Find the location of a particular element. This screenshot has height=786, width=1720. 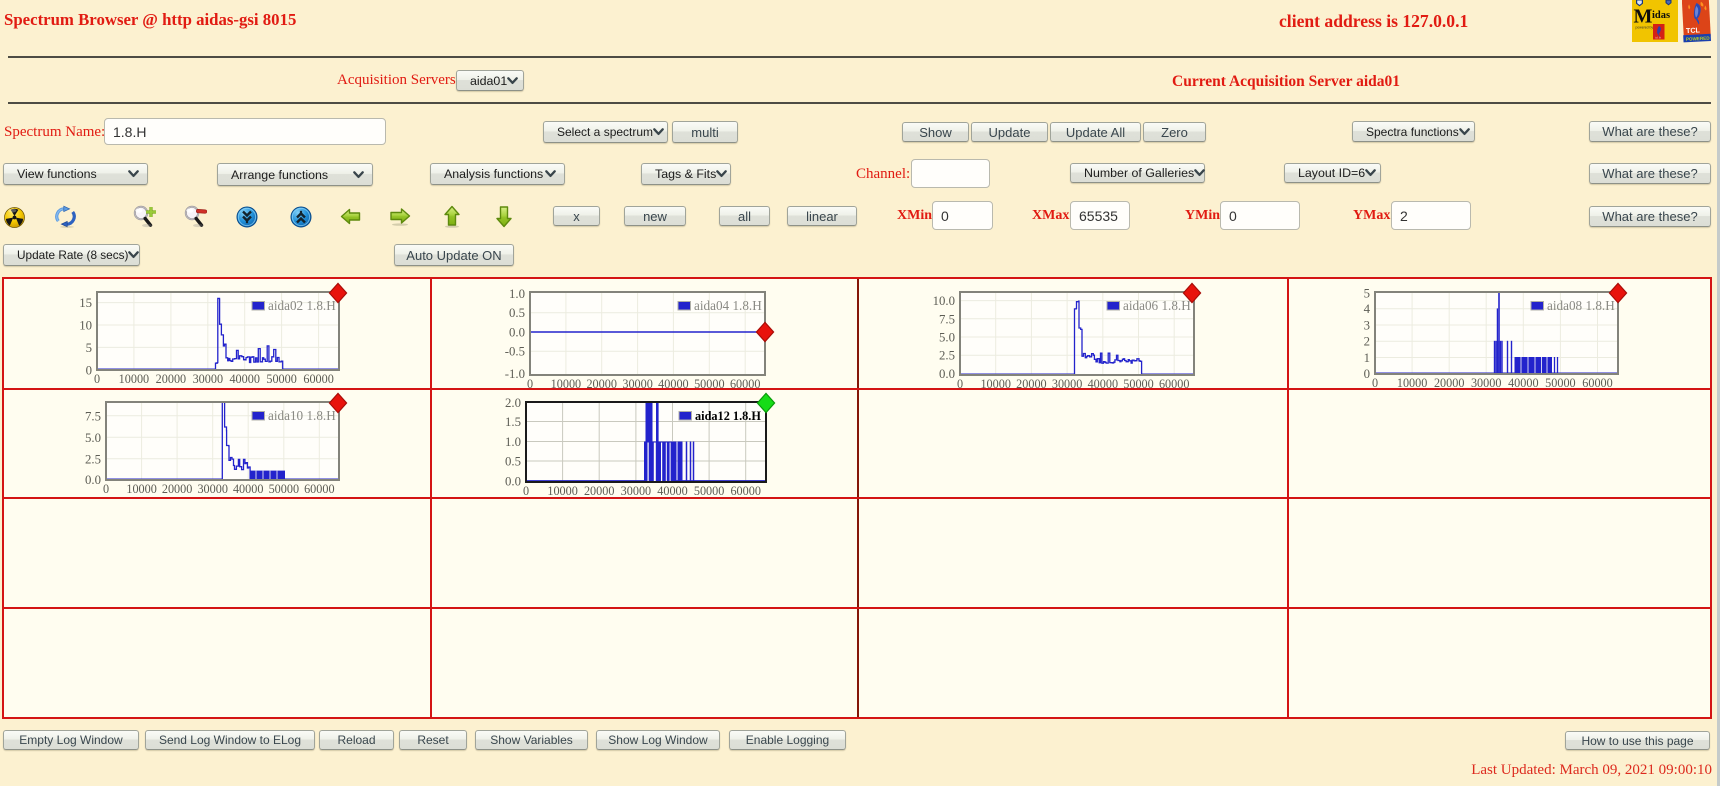

svg-text: powered by is located at coordinates (1645, 28).